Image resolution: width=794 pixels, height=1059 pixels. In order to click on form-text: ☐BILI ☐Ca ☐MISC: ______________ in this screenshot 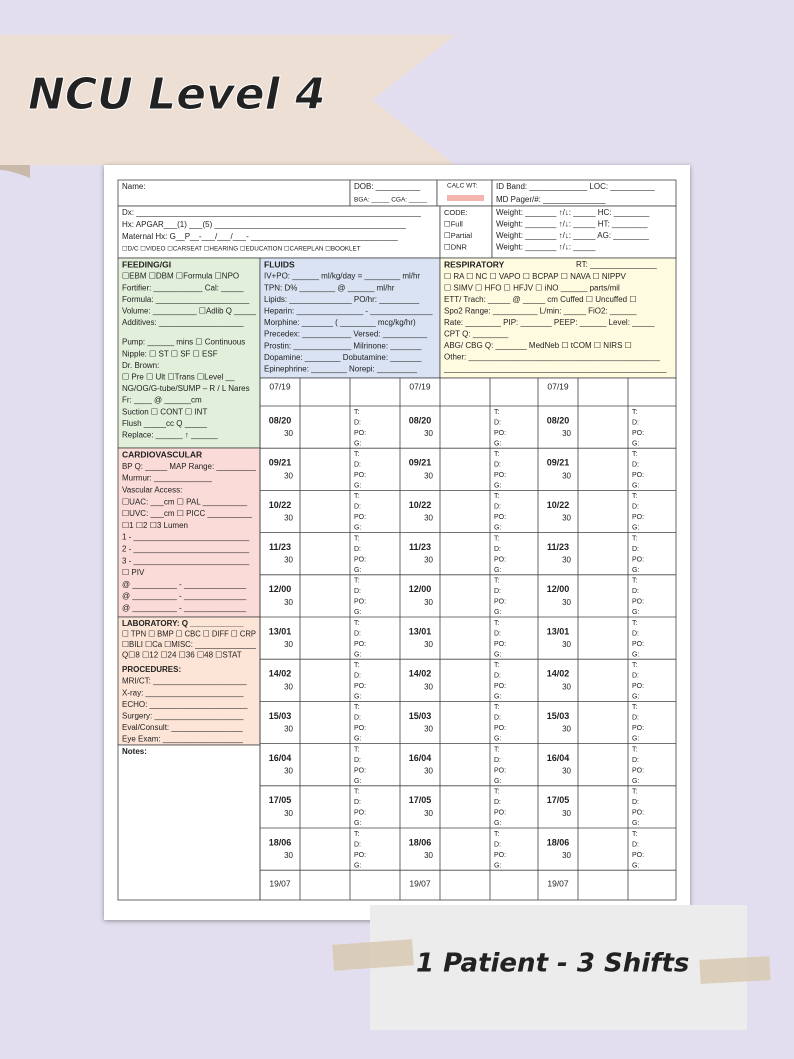, I will do `click(189, 644)`.